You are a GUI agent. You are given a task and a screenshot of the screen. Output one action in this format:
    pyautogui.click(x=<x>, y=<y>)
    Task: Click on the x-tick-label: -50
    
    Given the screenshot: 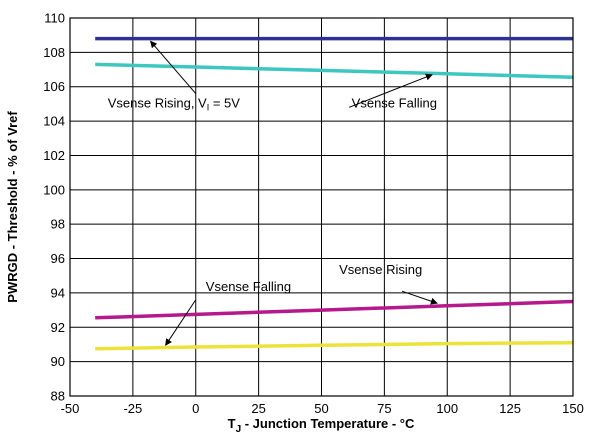 What is the action you would take?
    pyautogui.click(x=70, y=408)
    